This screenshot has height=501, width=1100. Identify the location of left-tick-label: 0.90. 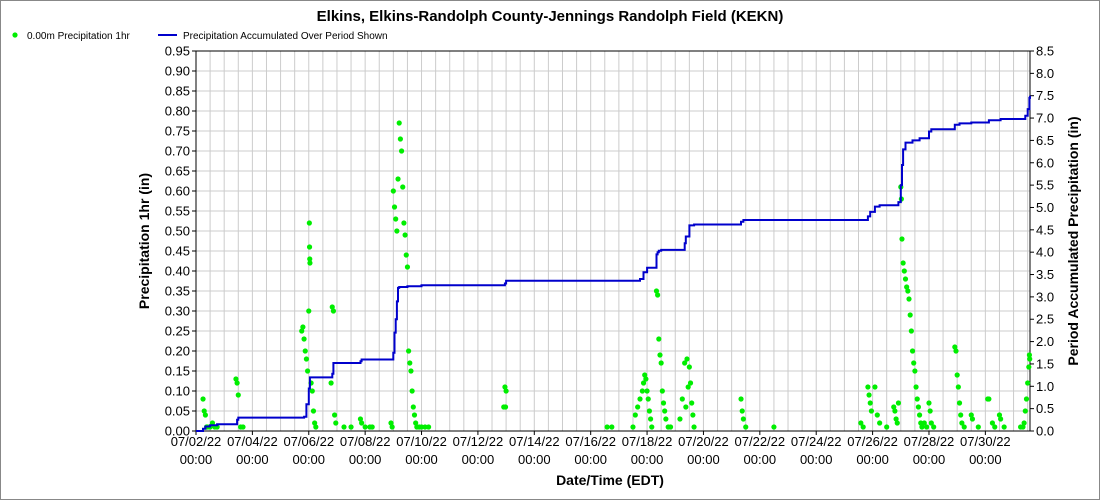
(177, 71).